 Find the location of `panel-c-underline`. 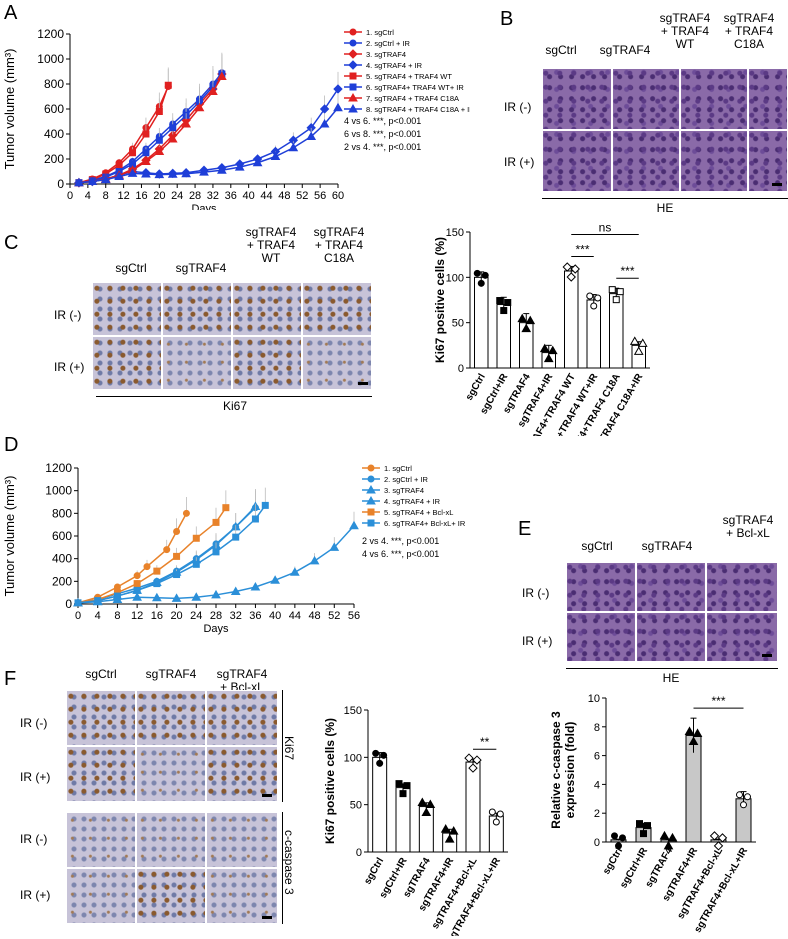

panel-c-underline is located at coordinates (234, 396).